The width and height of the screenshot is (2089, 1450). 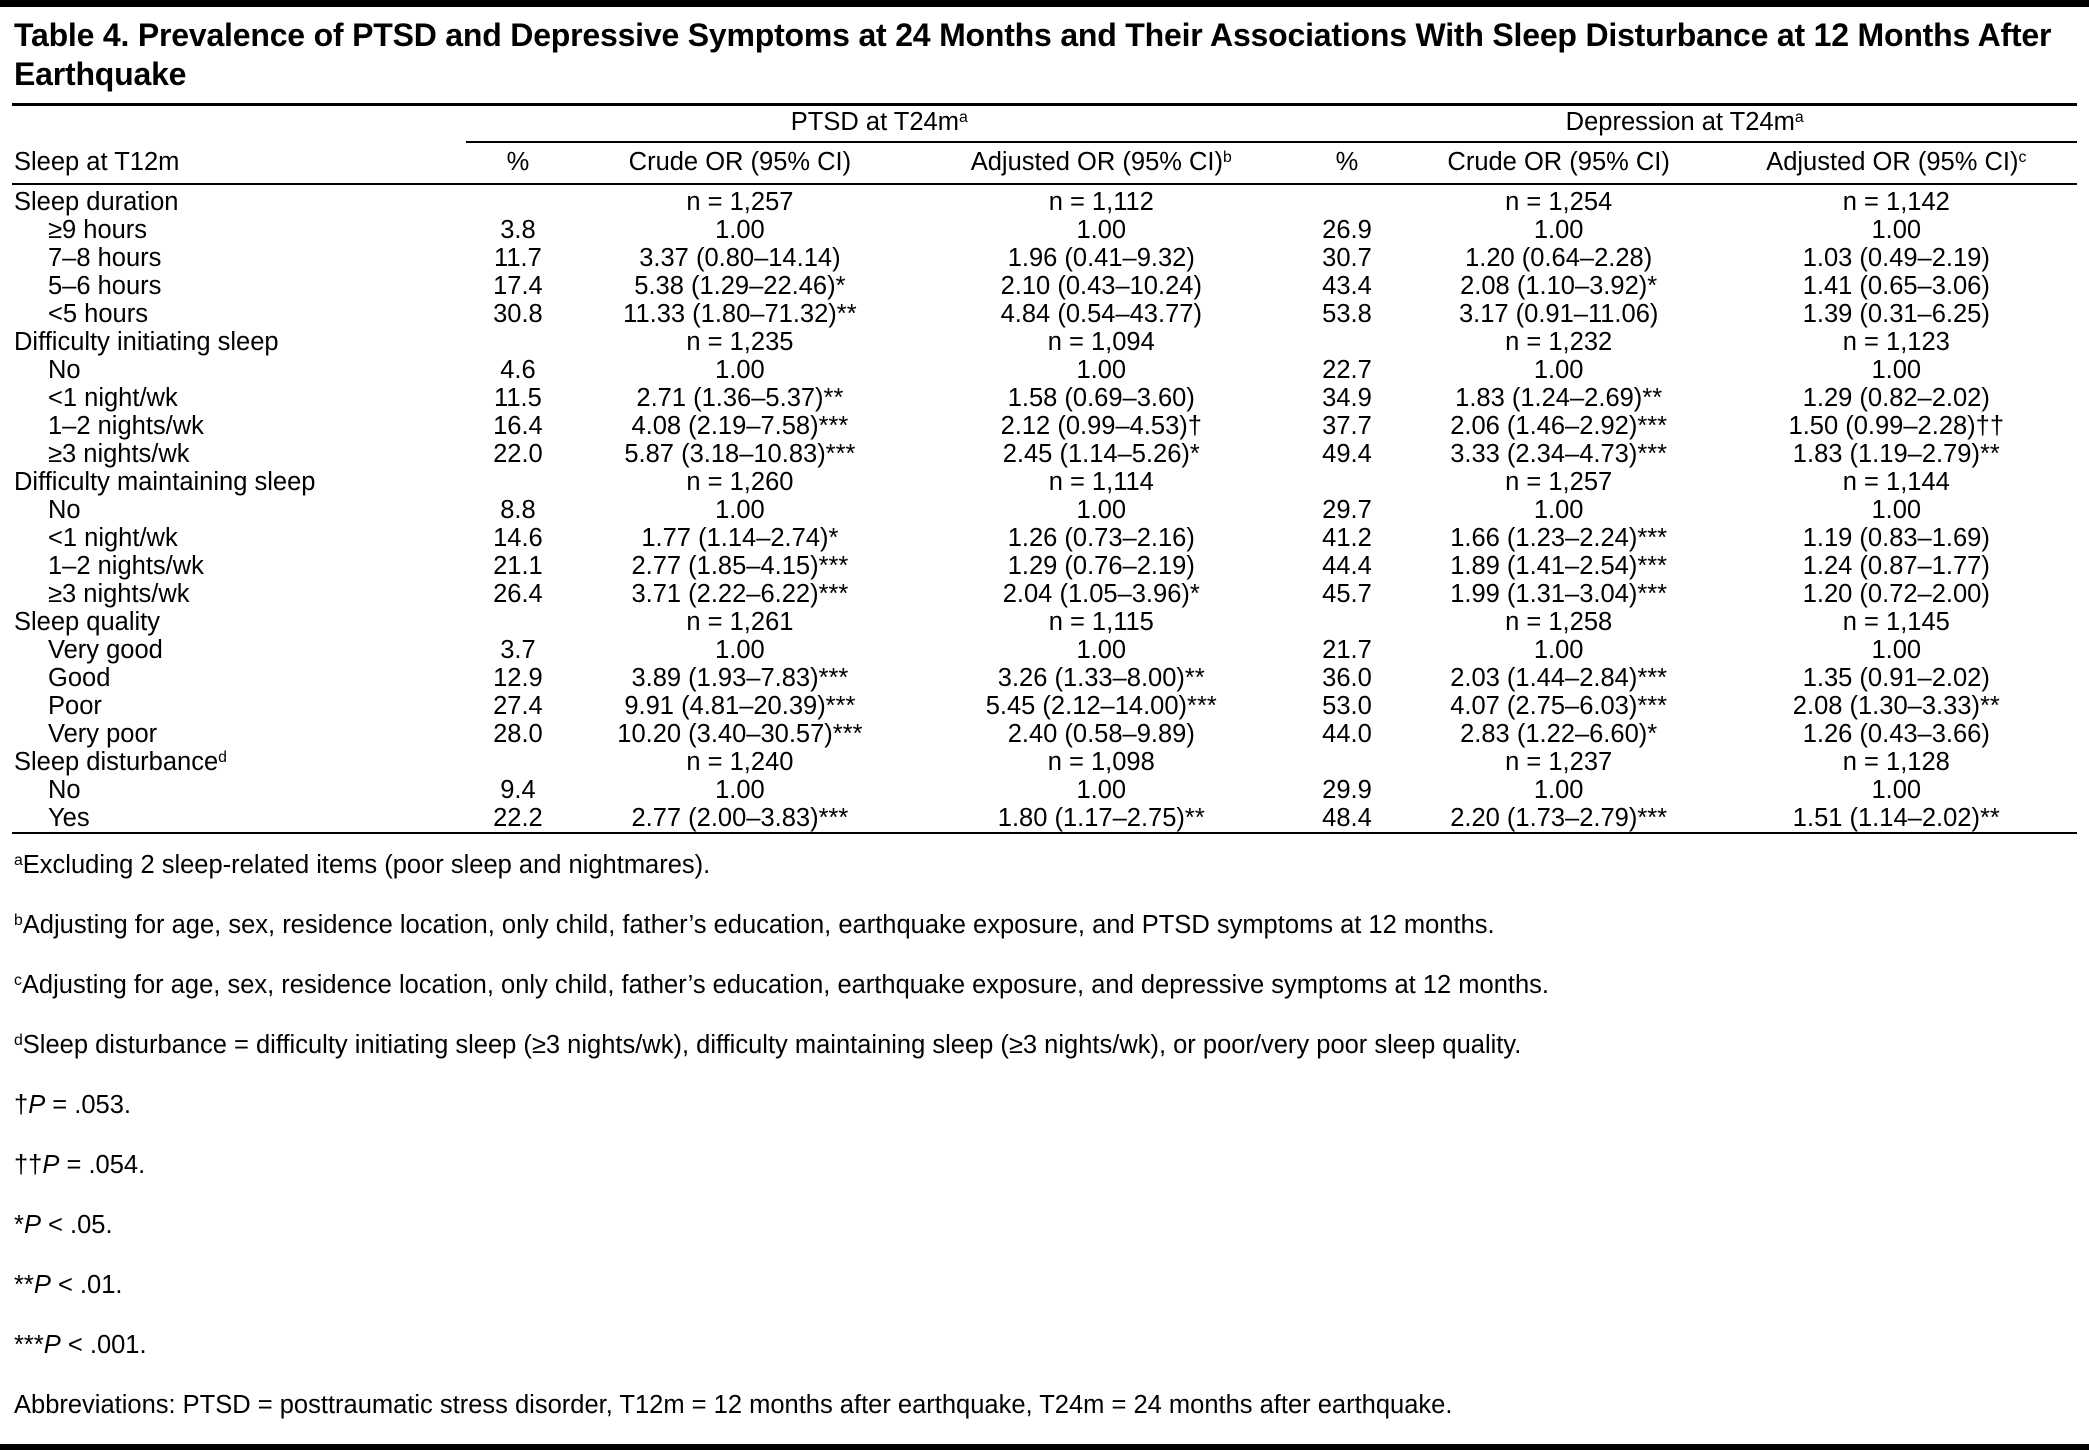 I want to click on table-cell: 3.8, so click(x=518, y=230).